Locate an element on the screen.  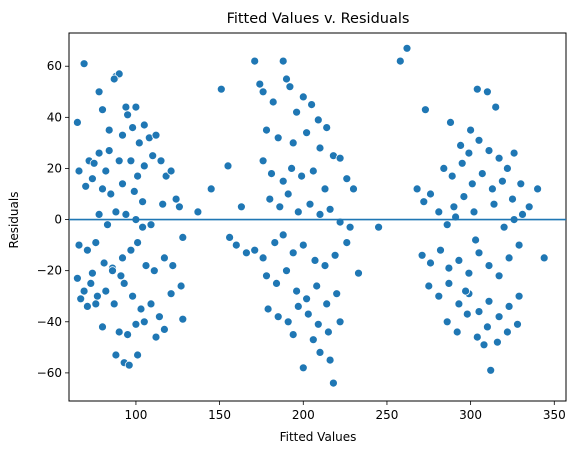
x-tick-label: 350 is located at coordinates (554, 415).